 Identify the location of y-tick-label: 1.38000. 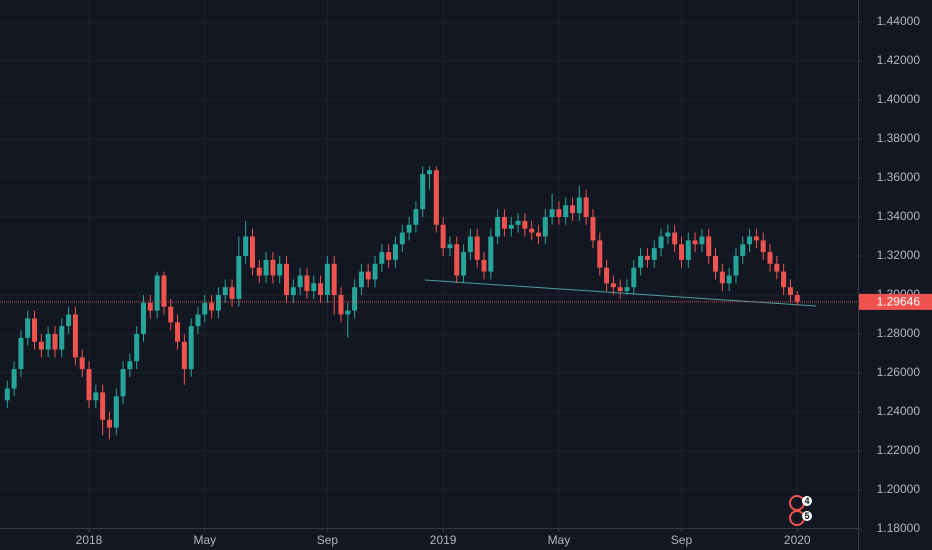
(899, 138).